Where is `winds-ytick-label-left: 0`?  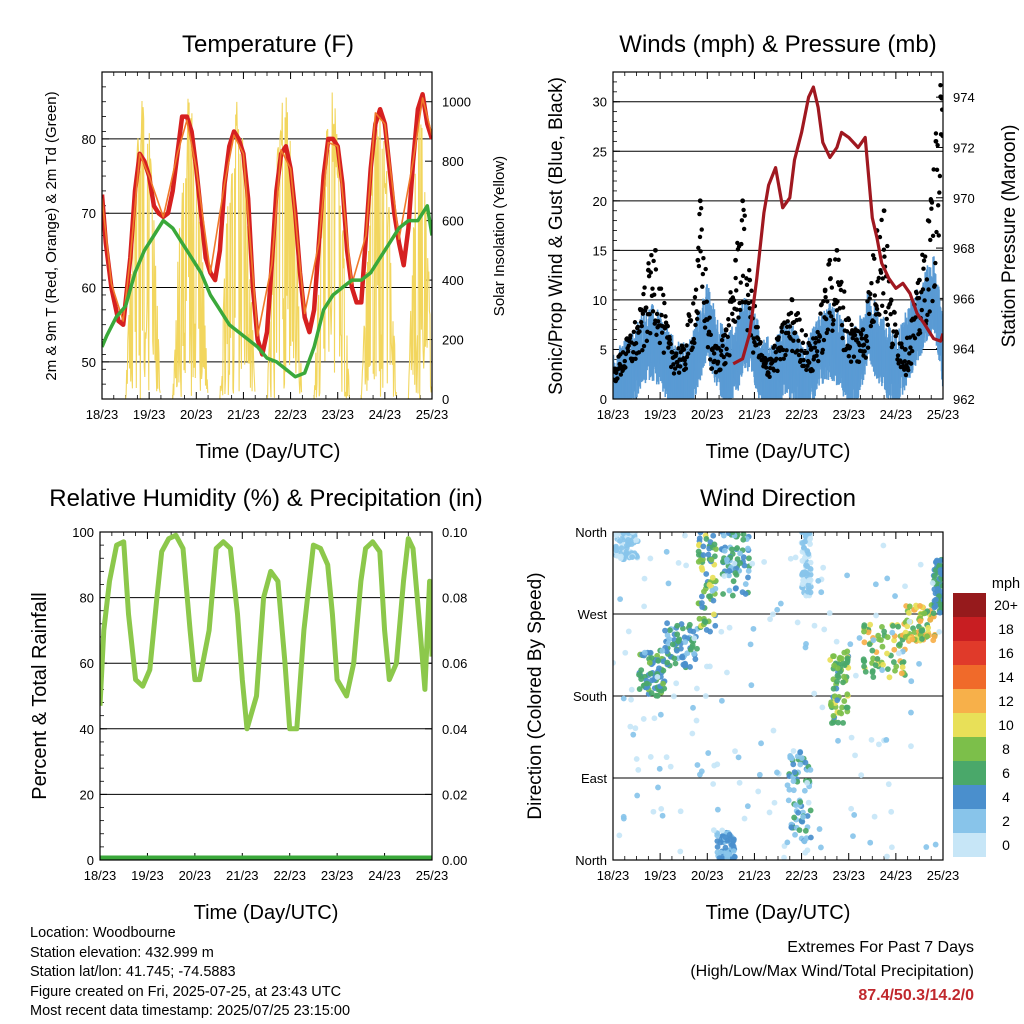 winds-ytick-label-left: 0 is located at coordinates (603, 399).